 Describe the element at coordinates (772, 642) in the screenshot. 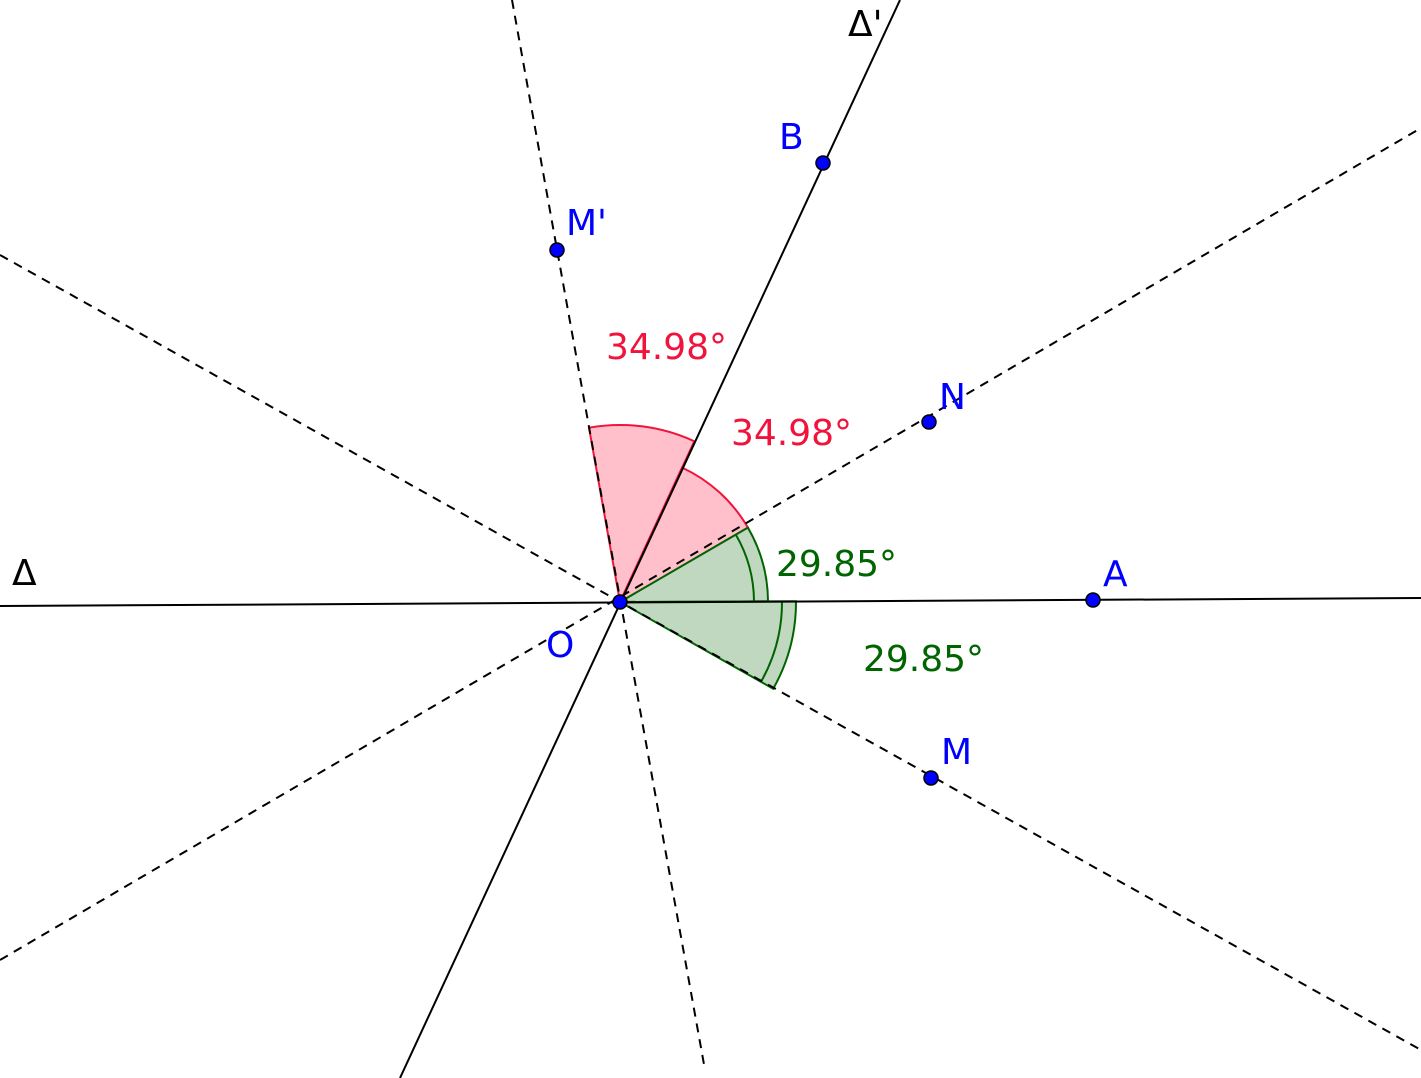

I see `angle-arc-a-o-m-inner` at that location.